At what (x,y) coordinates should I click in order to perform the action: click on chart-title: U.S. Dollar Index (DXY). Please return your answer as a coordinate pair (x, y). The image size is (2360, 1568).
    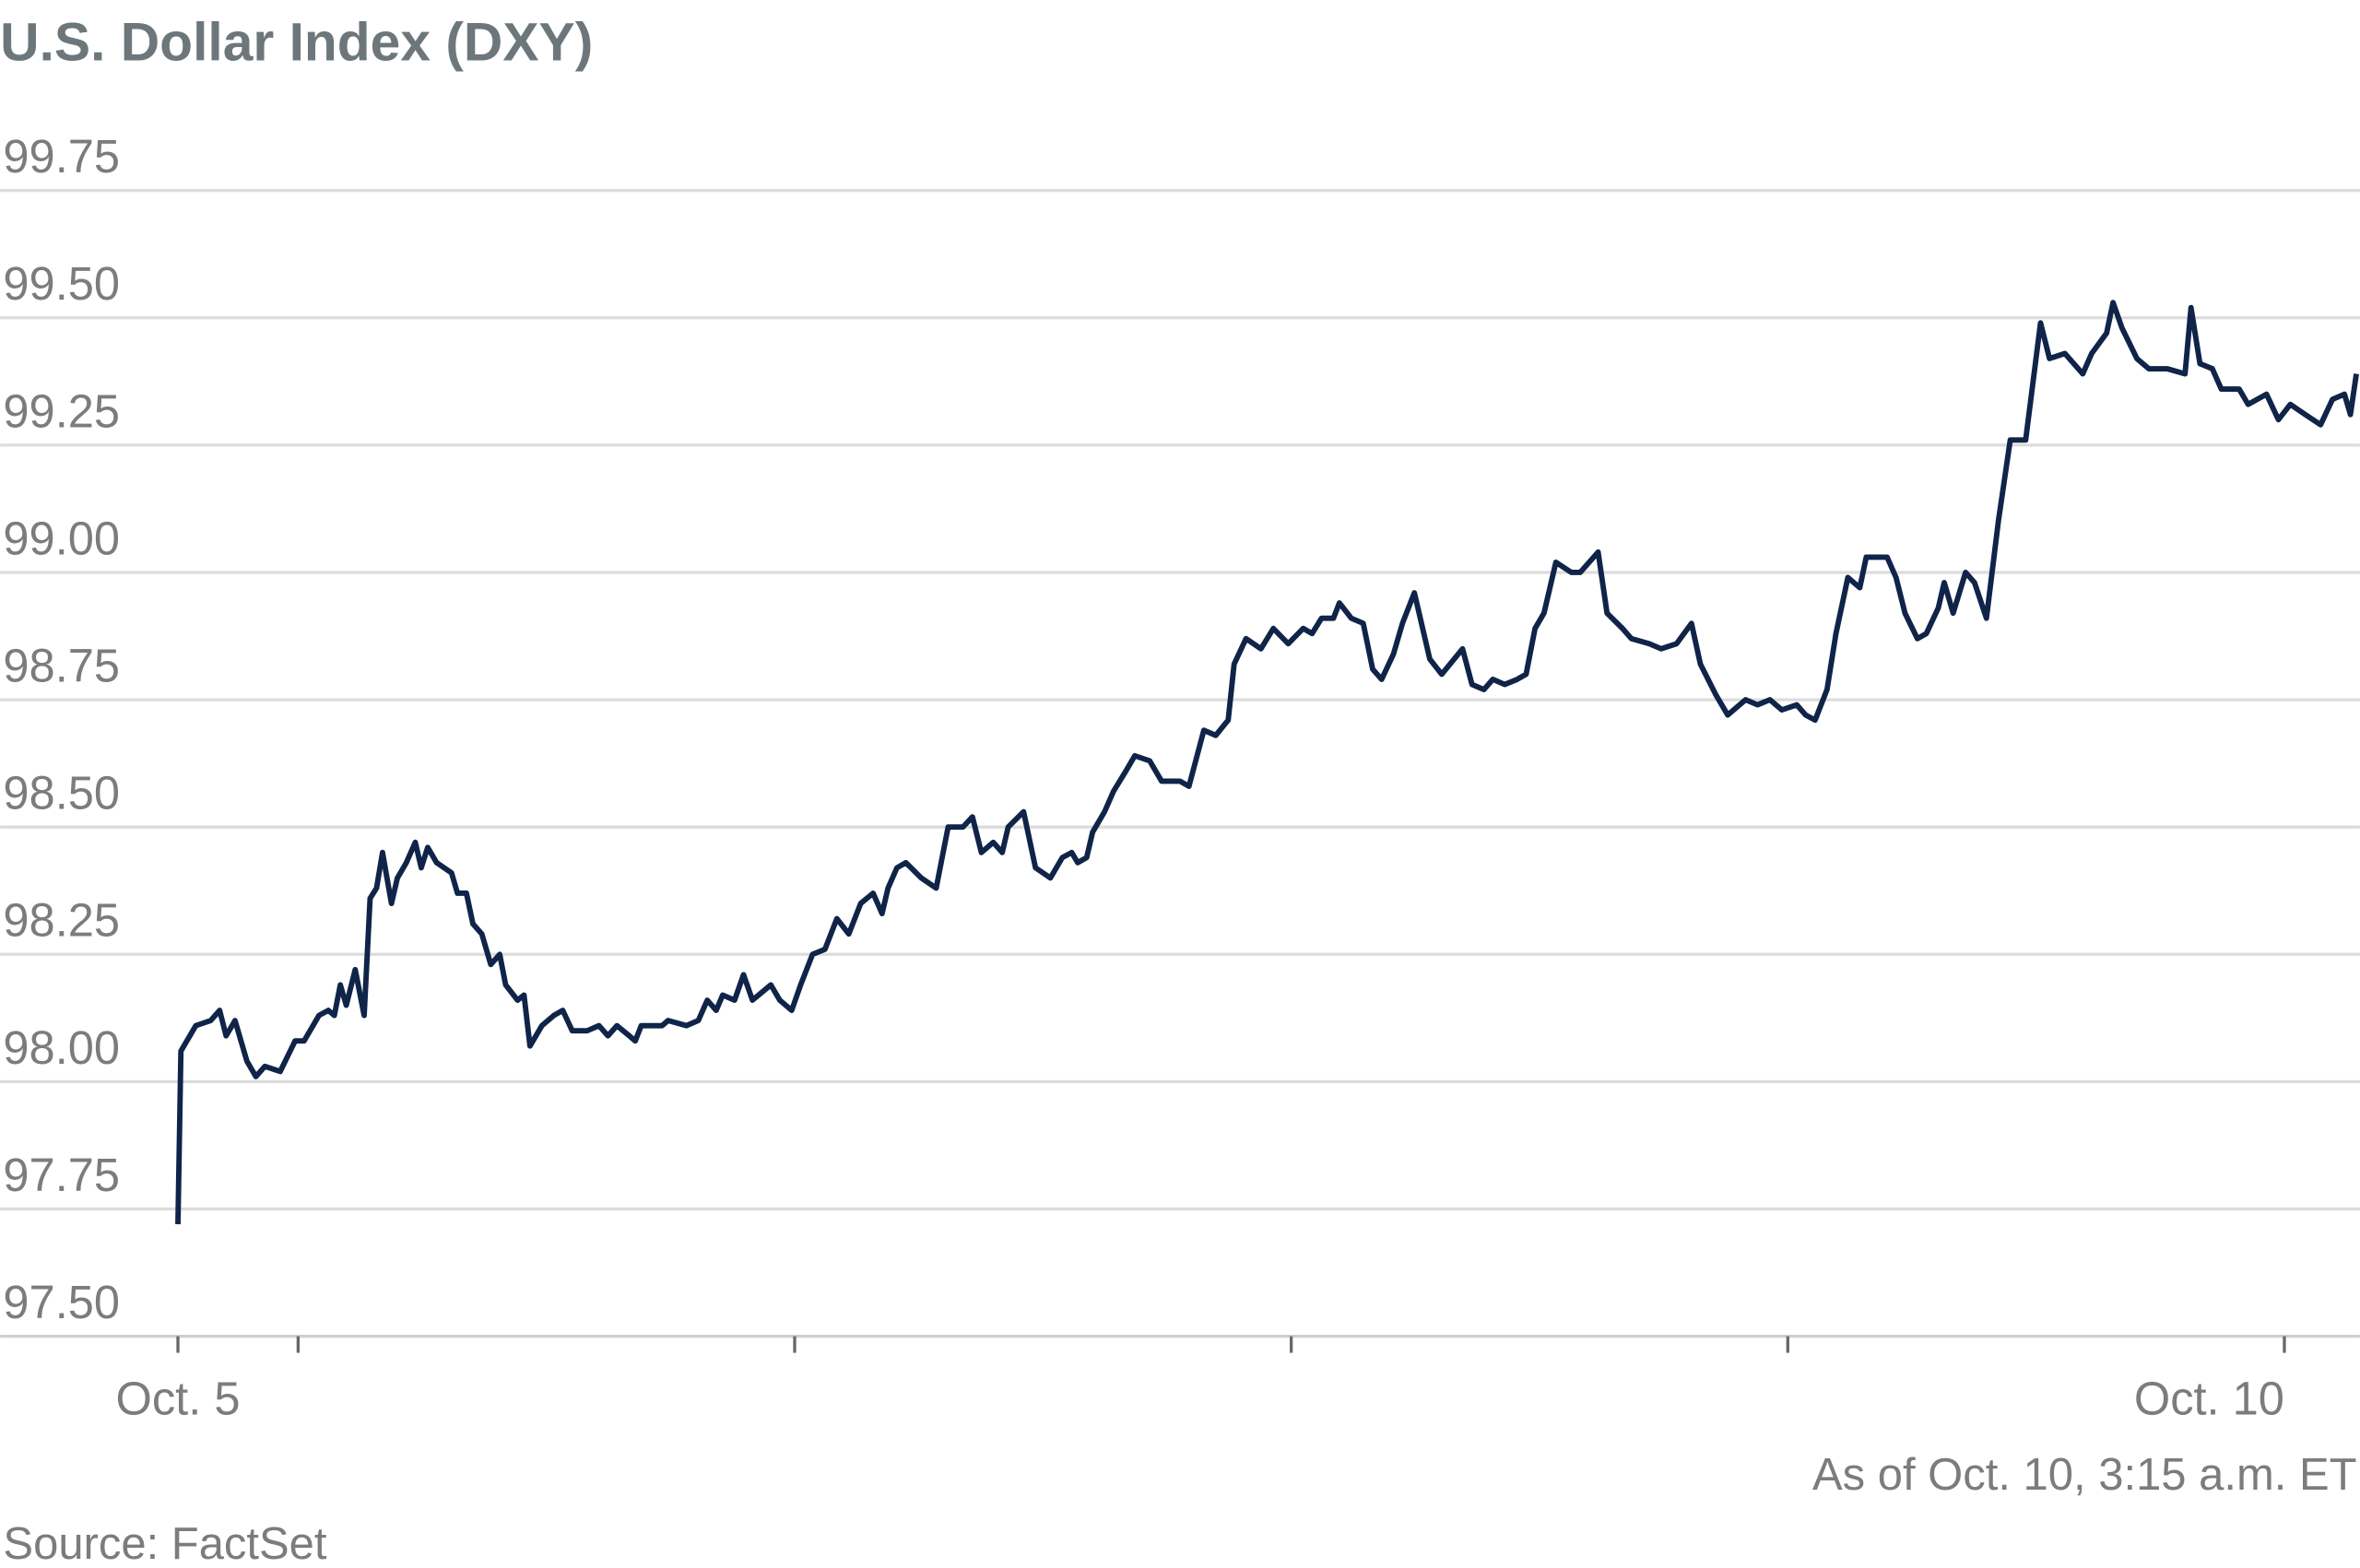
    Looking at the image, I should click on (296, 42).